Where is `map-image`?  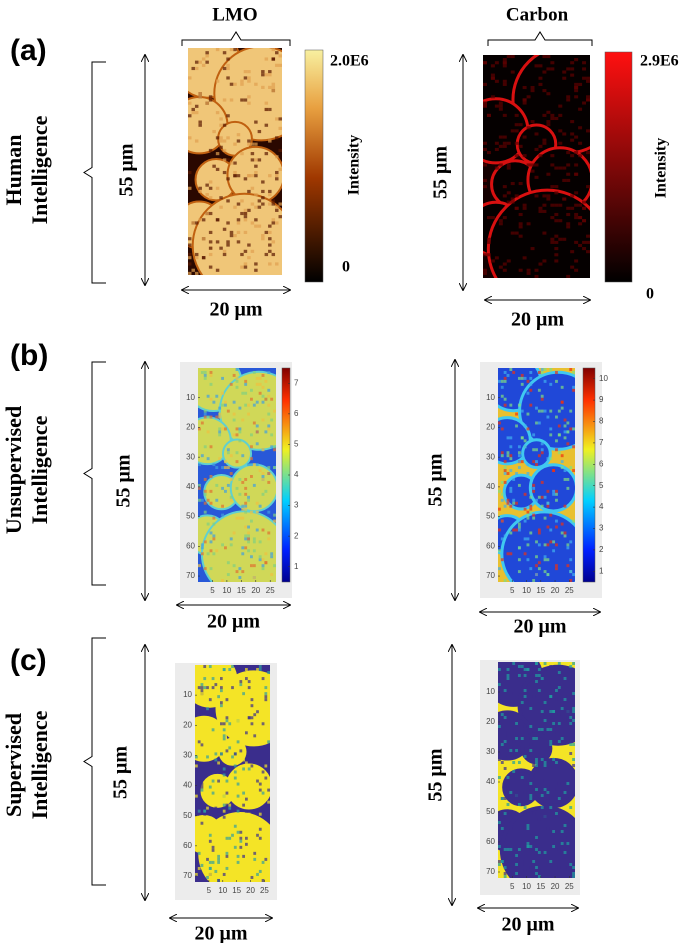
map-image is located at coordinates (536, 475).